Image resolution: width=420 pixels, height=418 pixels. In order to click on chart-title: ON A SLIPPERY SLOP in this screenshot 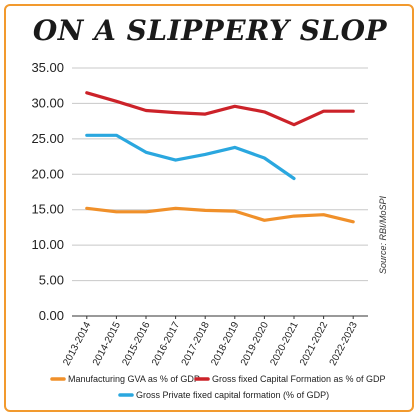, I will do `click(210, 30)`.